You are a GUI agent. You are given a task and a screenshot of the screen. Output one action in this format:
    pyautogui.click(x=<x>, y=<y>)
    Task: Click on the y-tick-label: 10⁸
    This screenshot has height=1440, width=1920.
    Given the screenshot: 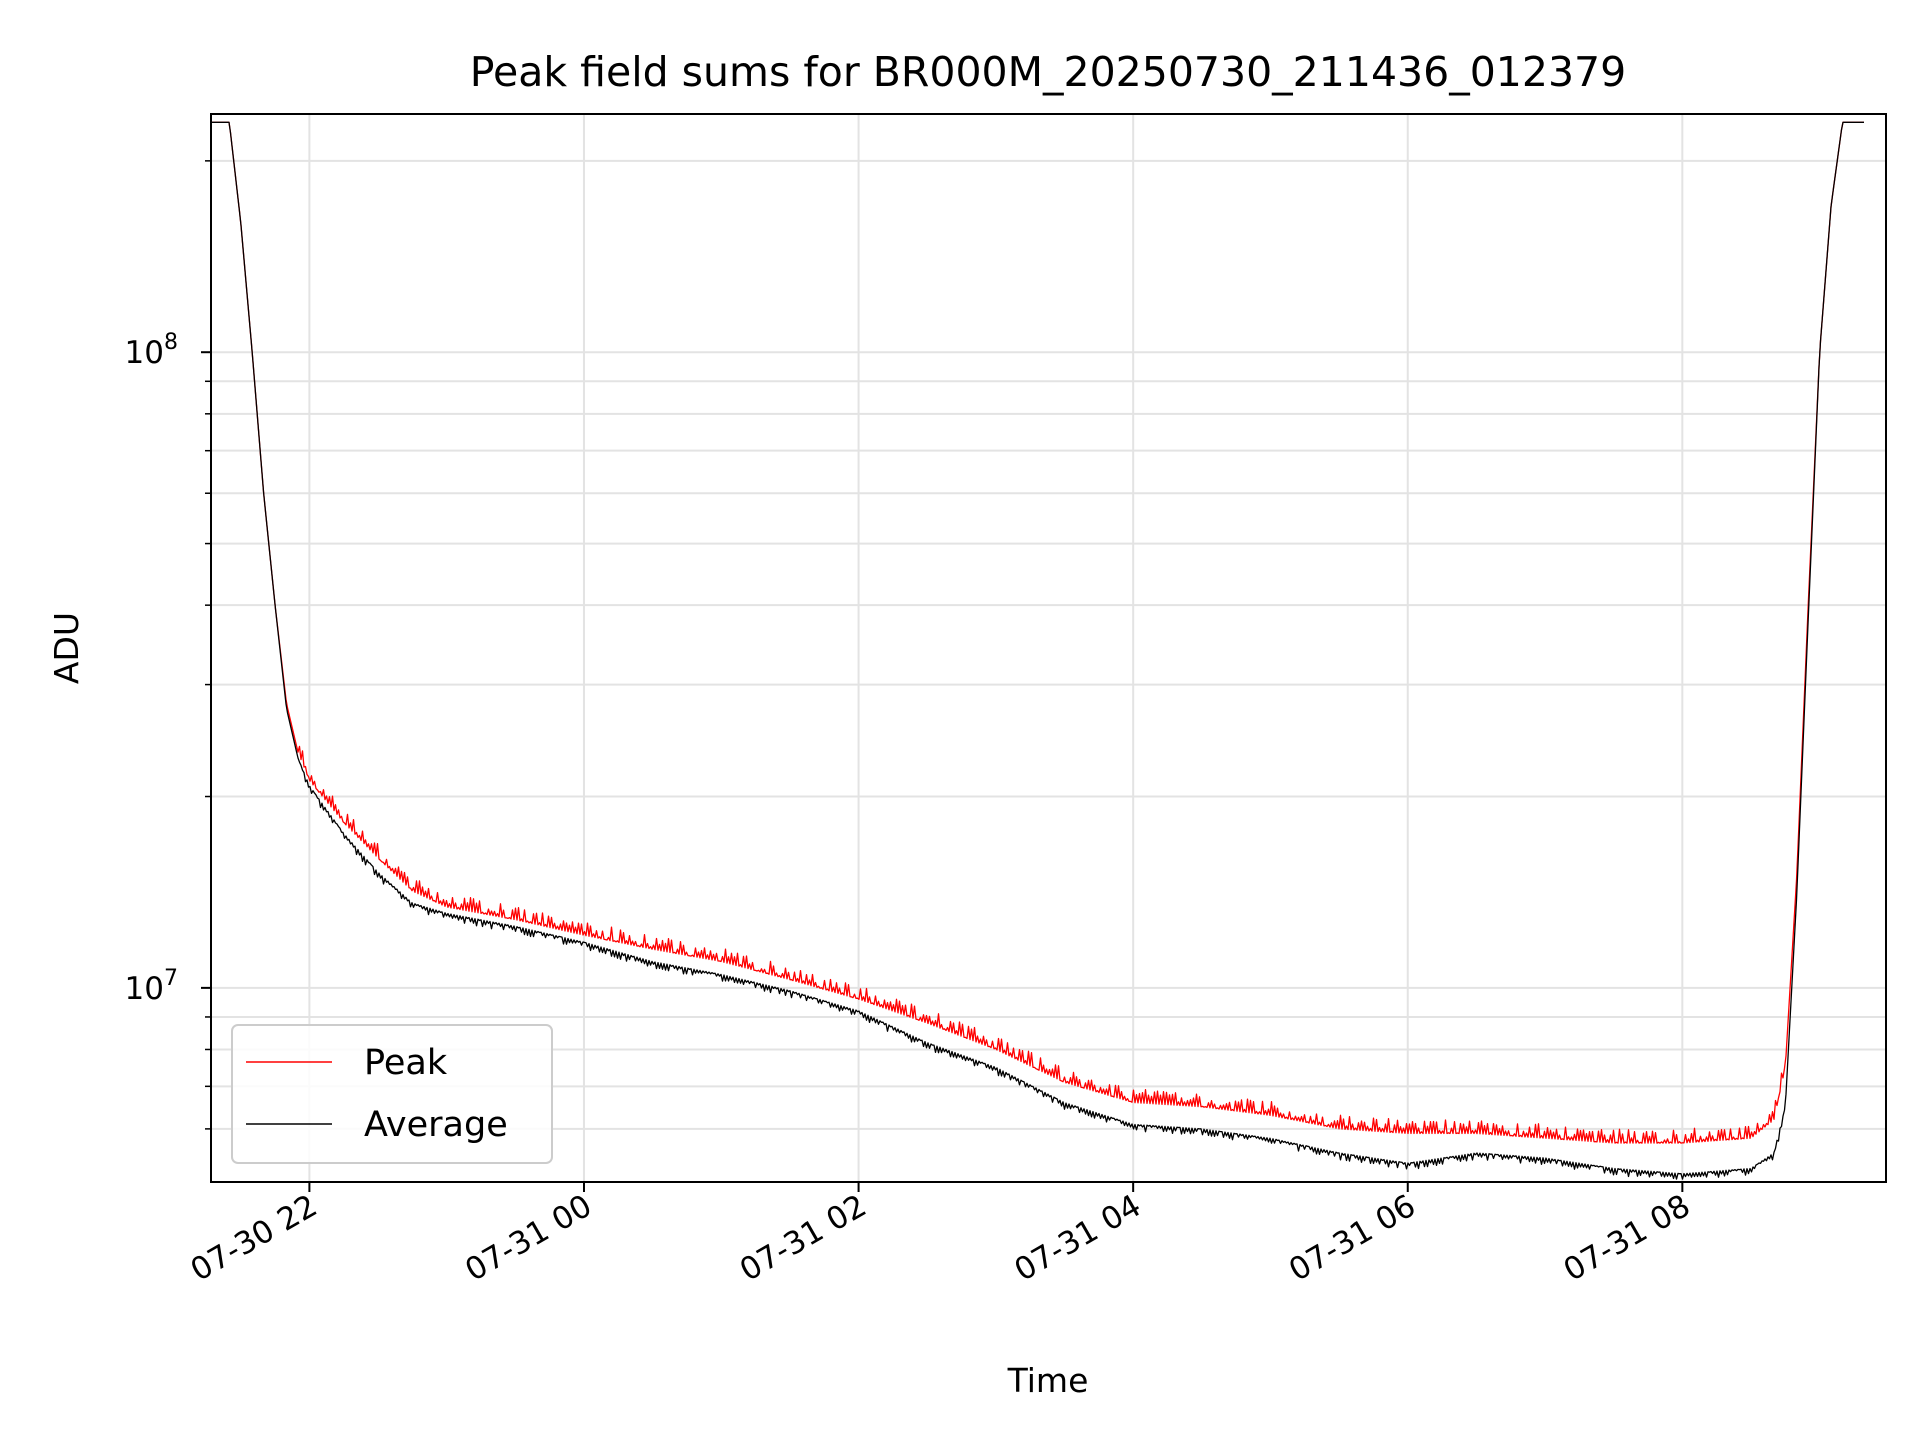 What is the action you would take?
    pyautogui.click(x=151, y=350)
    